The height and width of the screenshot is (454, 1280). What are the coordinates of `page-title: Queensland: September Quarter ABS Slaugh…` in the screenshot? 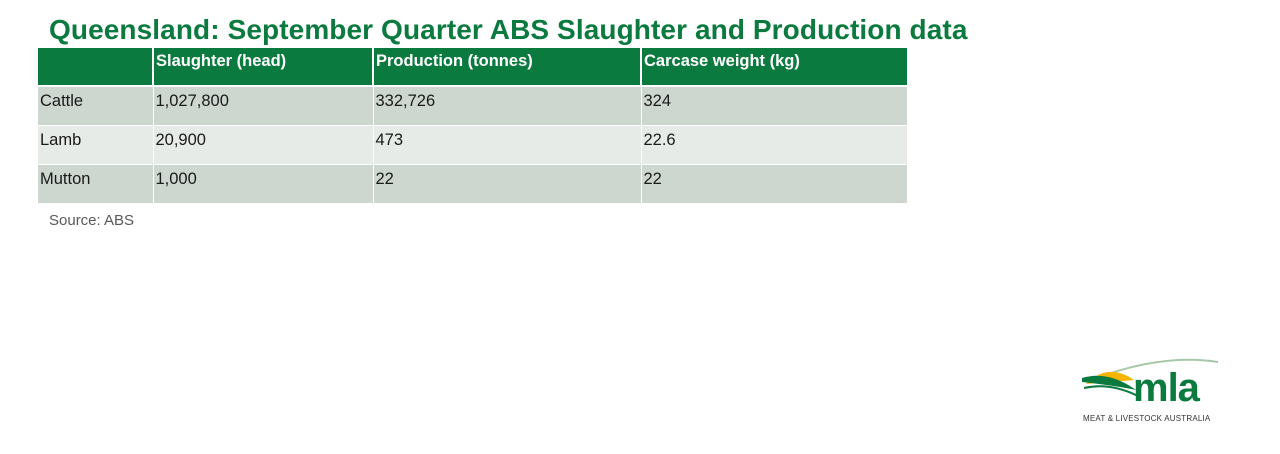 It's located at (508, 29).